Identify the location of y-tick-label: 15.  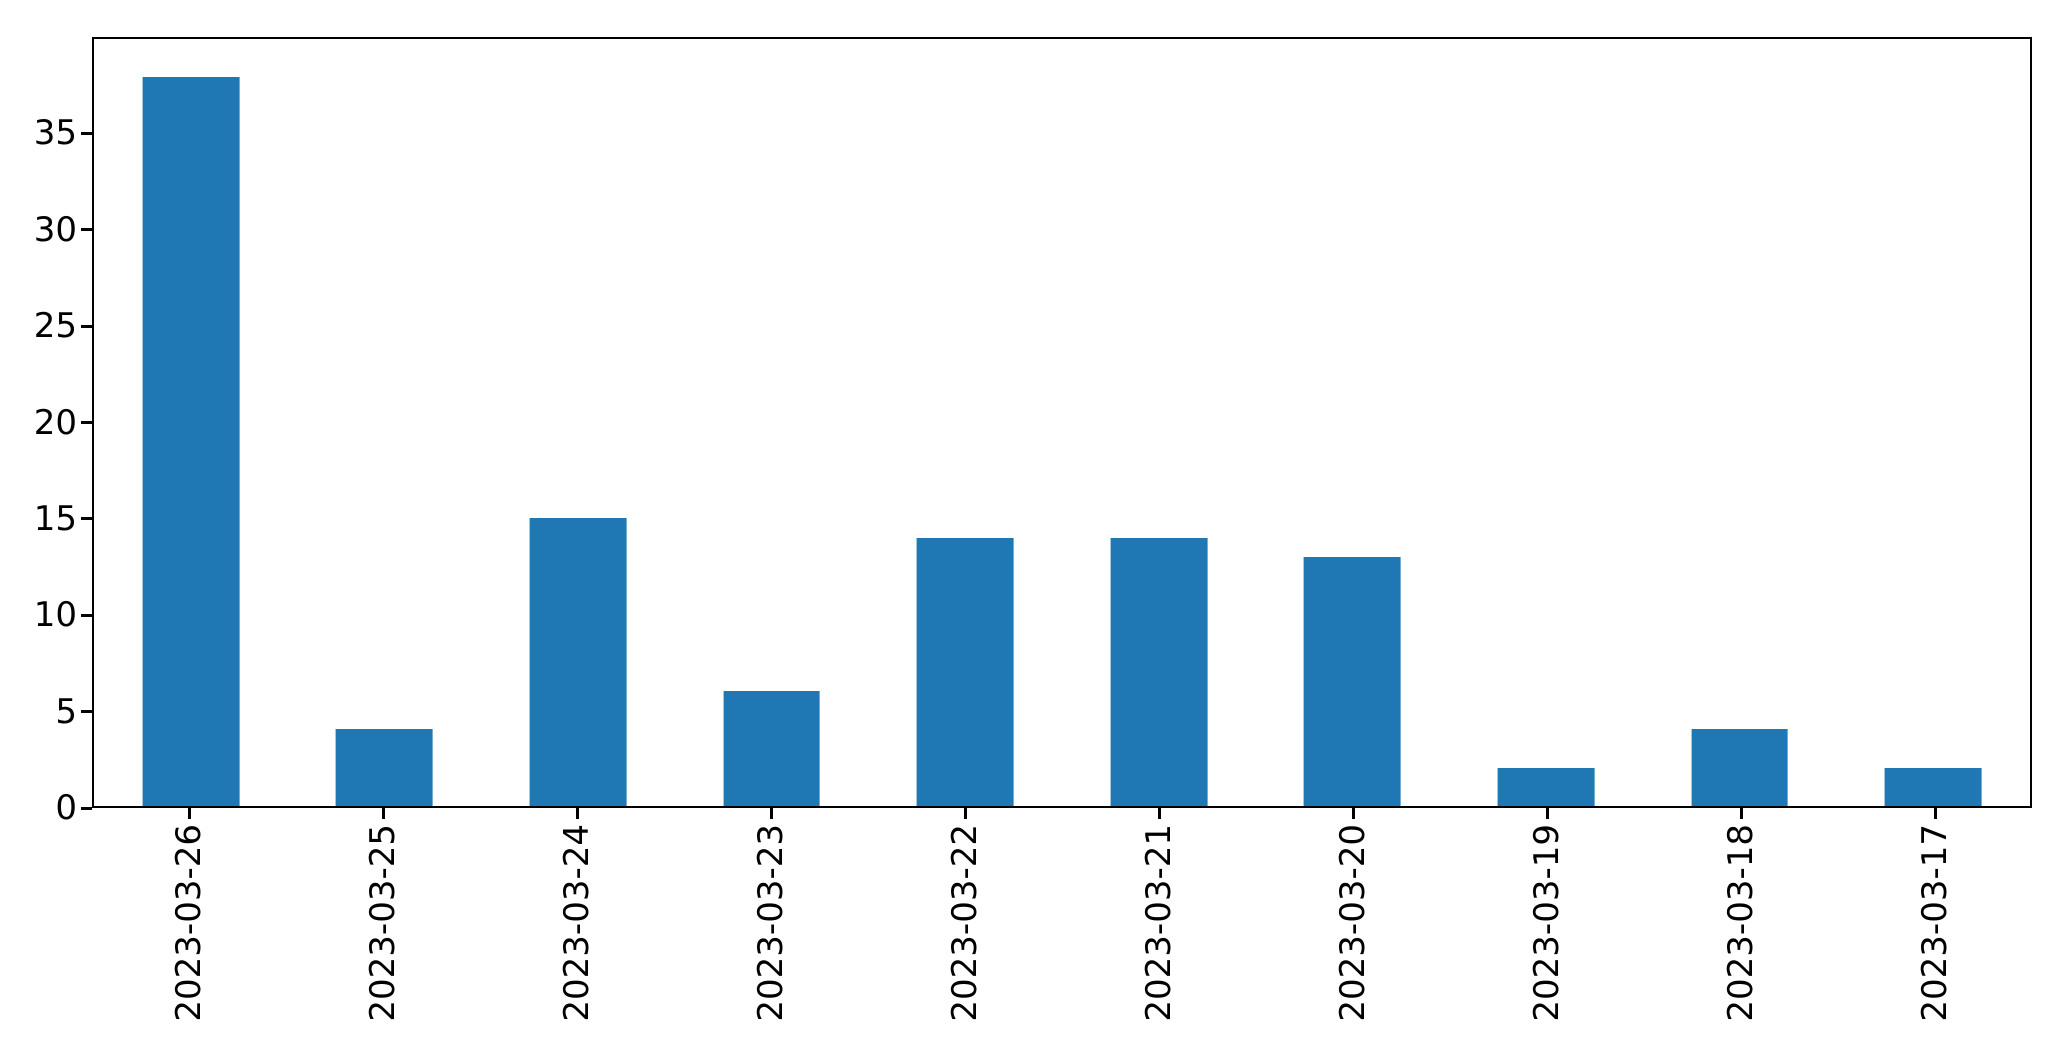
(55, 518).